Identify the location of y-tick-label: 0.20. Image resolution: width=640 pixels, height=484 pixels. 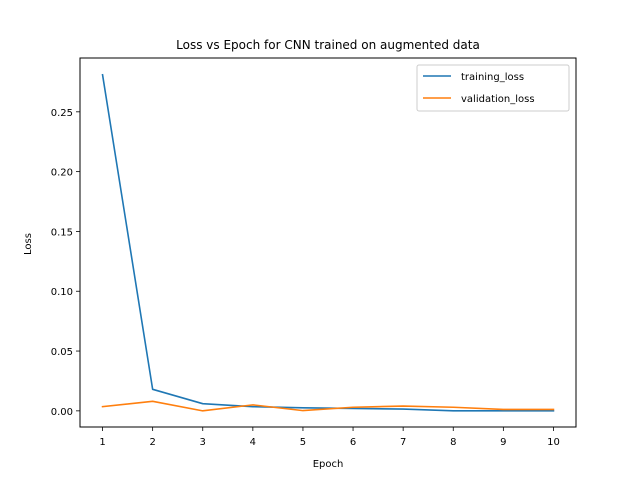
(62, 173).